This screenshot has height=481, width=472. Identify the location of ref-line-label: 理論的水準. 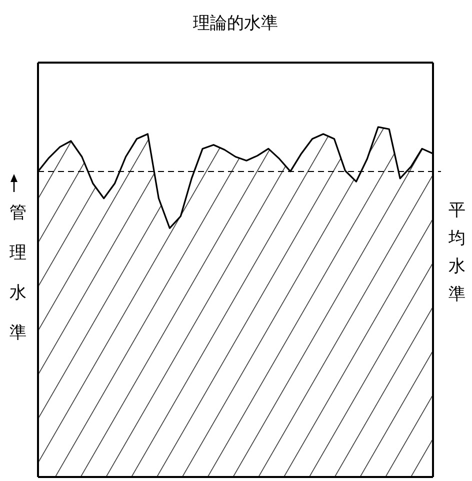
(235, 24).